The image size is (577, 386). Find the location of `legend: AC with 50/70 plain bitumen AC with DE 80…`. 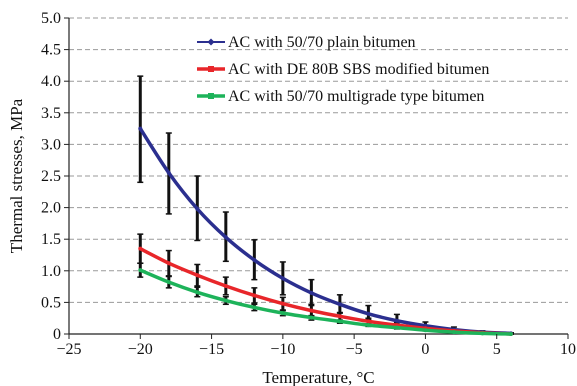

legend: AC with 50/70 plain bitumen AC with DE 80… is located at coordinates (343, 69).